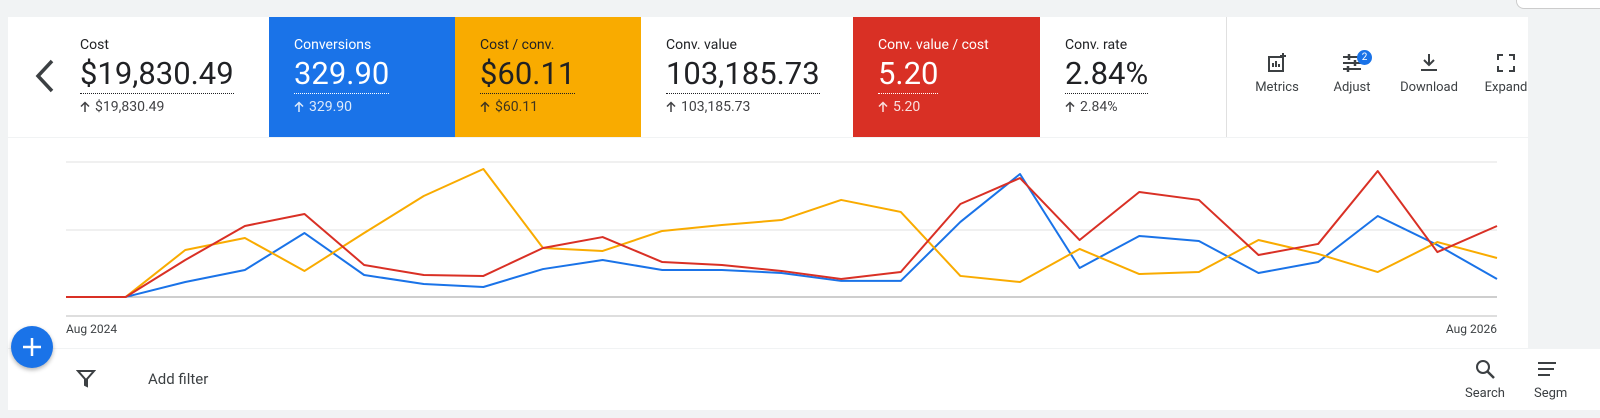 This screenshot has height=418, width=1600. I want to click on card-delta-value: 329.90, so click(331, 107).